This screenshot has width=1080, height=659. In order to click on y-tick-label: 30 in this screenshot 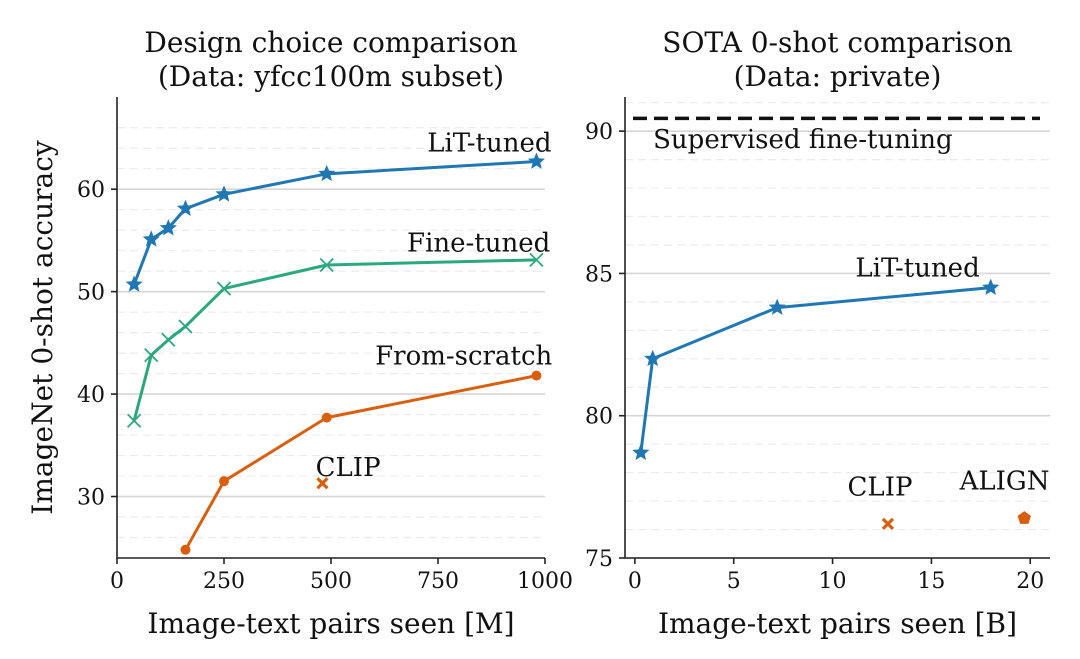, I will do `click(91, 498)`.